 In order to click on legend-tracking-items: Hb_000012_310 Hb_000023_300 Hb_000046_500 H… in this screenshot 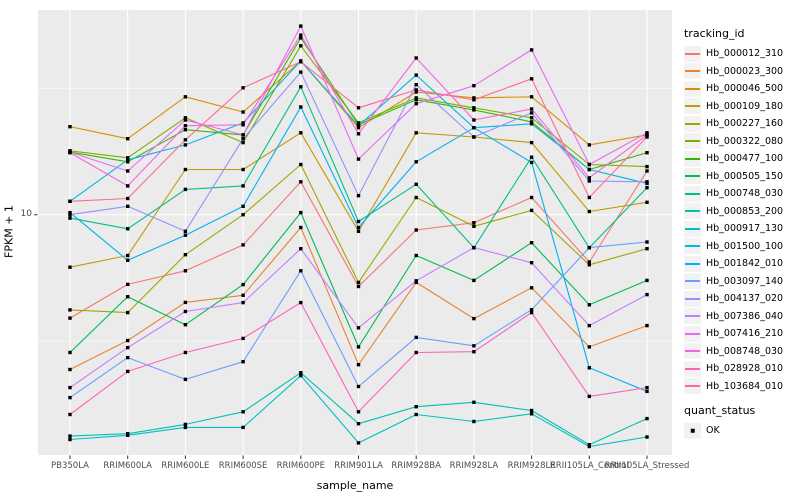, I will do `click(741, 220)`.